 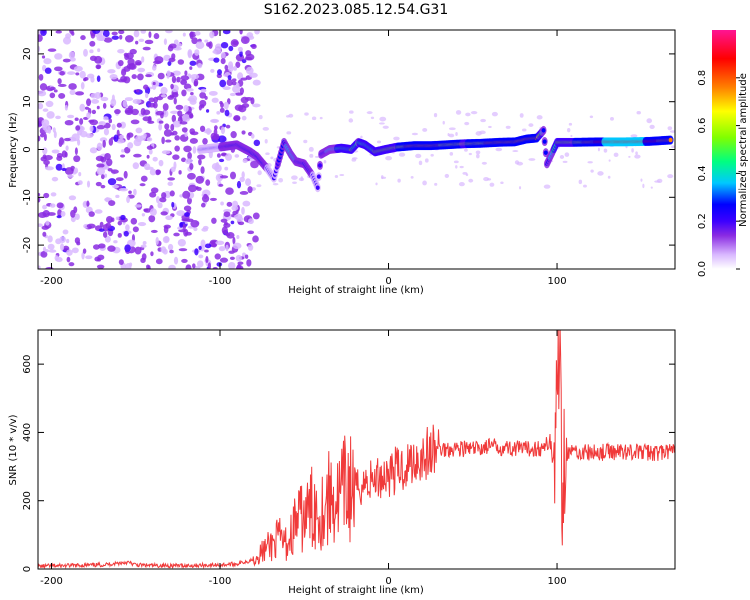 I want to click on y-tick-label: 20, so click(x=27, y=54).